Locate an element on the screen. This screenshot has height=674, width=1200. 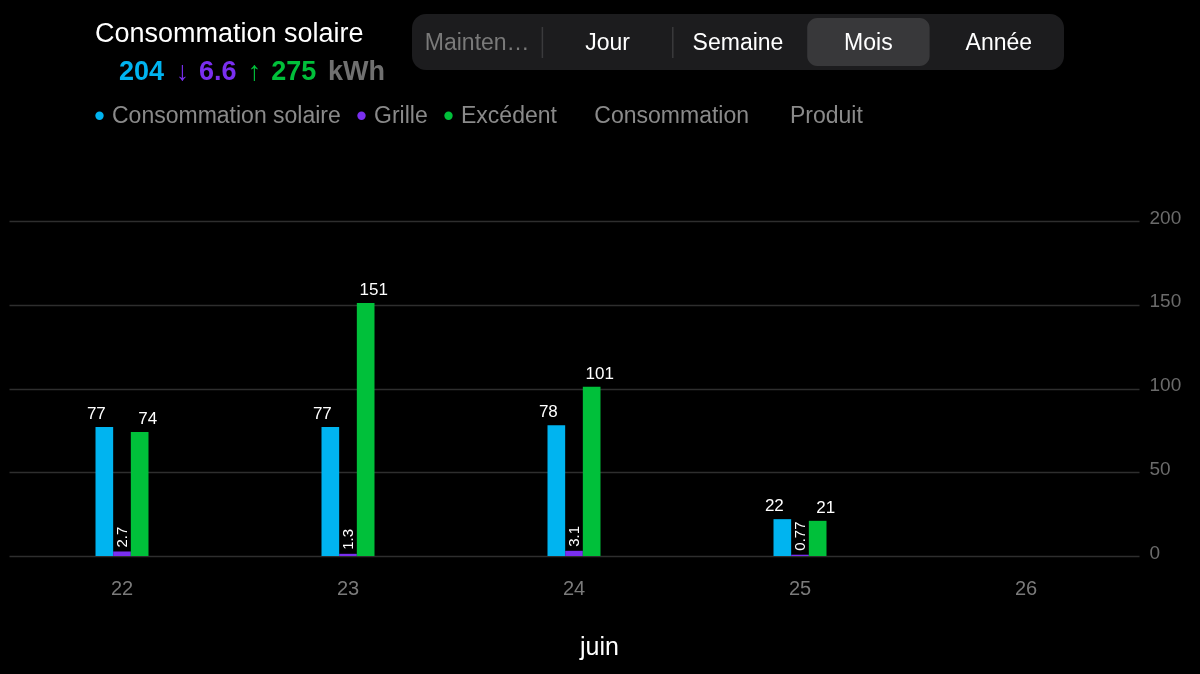
data-label: 74 is located at coordinates (148, 419).